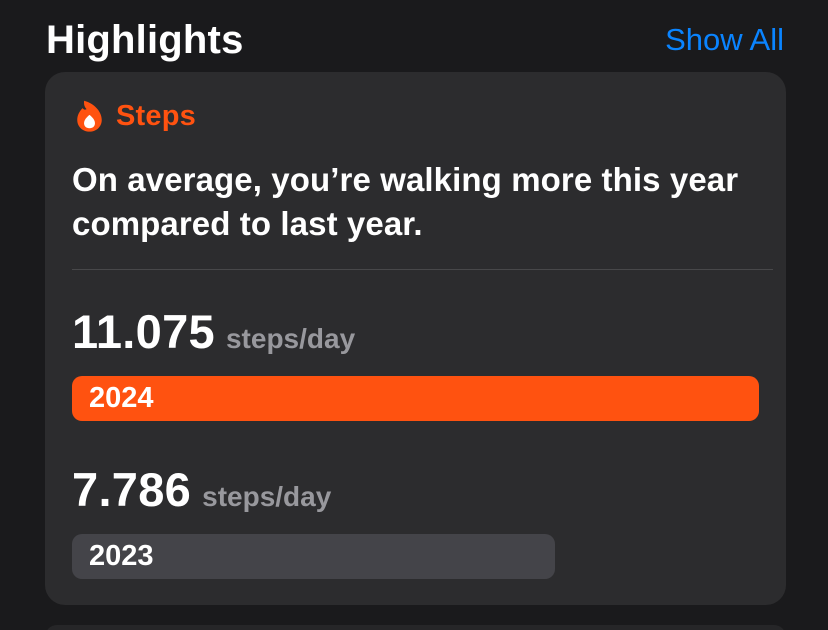 Image resolution: width=828 pixels, height=630 pixels. I want to click on page-title: Highlights, so click(145, 39).